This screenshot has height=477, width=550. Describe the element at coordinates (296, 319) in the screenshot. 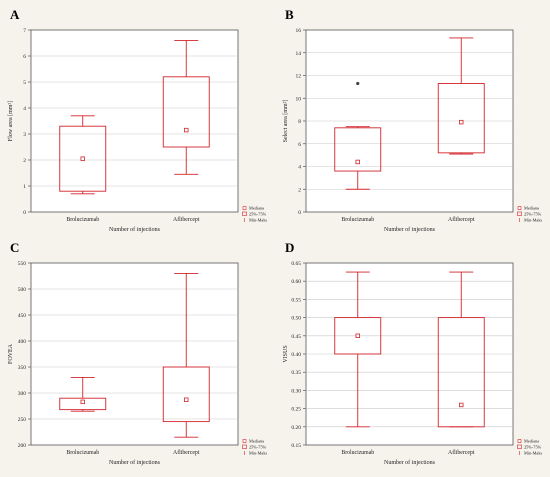

I see `y-tick-label: 0.50` at that location.